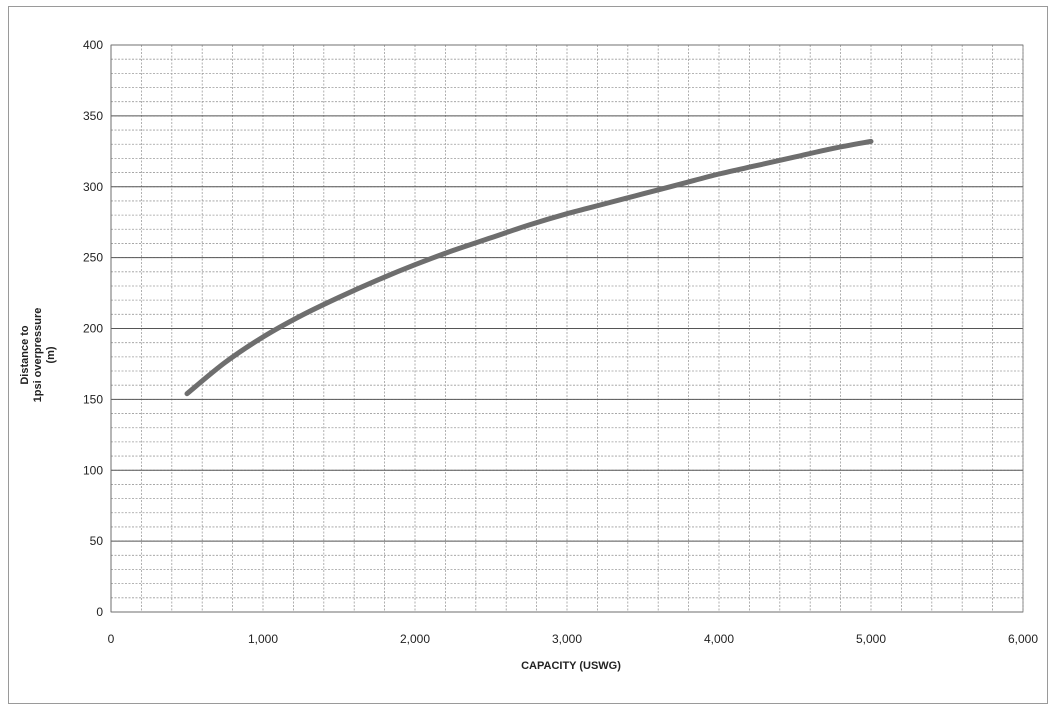  What do you see at coordinates (571, 666) in the screenshot?
I see `x-axis-title: CAPACITY (USWG)` at bounding box center [571, 666].